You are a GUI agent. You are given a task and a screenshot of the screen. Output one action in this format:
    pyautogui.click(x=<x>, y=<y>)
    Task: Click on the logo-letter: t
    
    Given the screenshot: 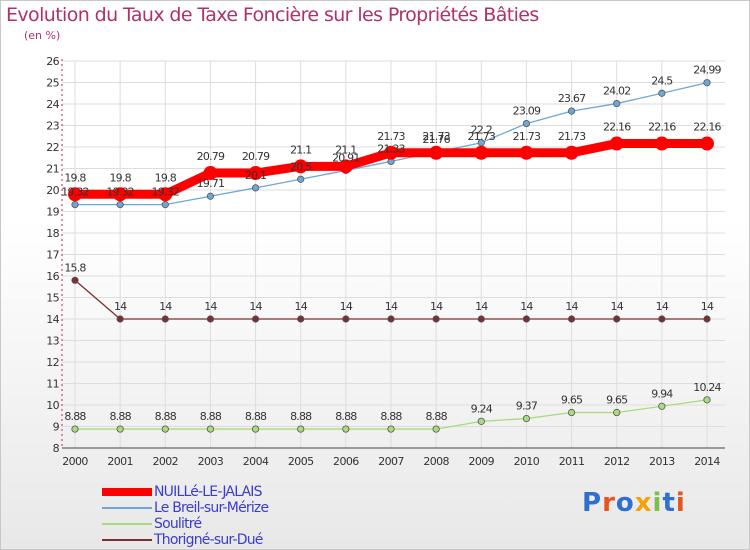 What is the action you would take?
    pyautogui.click(x=669, y=503)
    